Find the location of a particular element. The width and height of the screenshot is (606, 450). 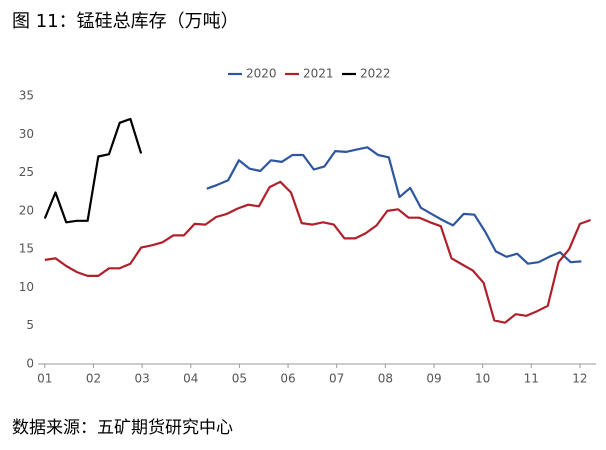

x-tick-label: 12 is located at coordinates (579, 379).